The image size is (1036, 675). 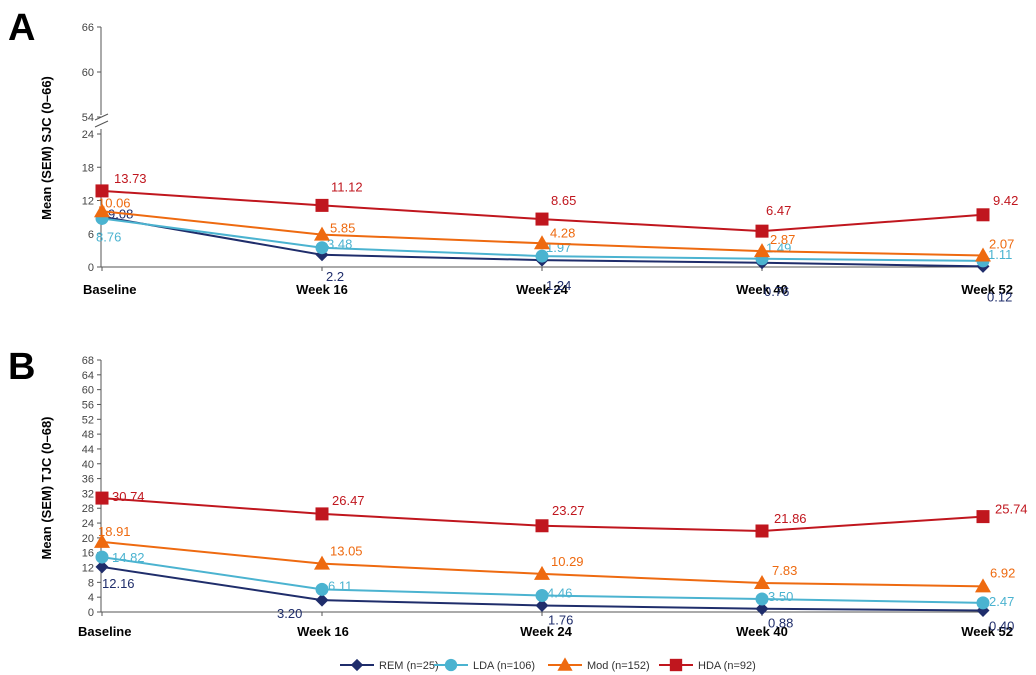 I want to click on data-label: 12.16, so click(x=118, y=583).